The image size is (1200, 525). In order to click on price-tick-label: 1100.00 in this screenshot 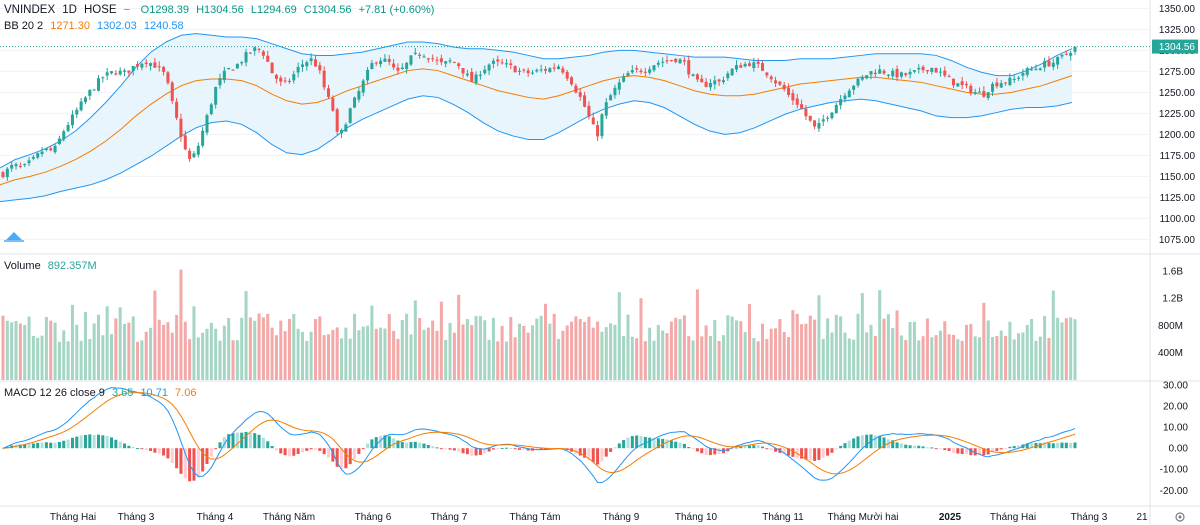, I will do `click(1178, 219)`.